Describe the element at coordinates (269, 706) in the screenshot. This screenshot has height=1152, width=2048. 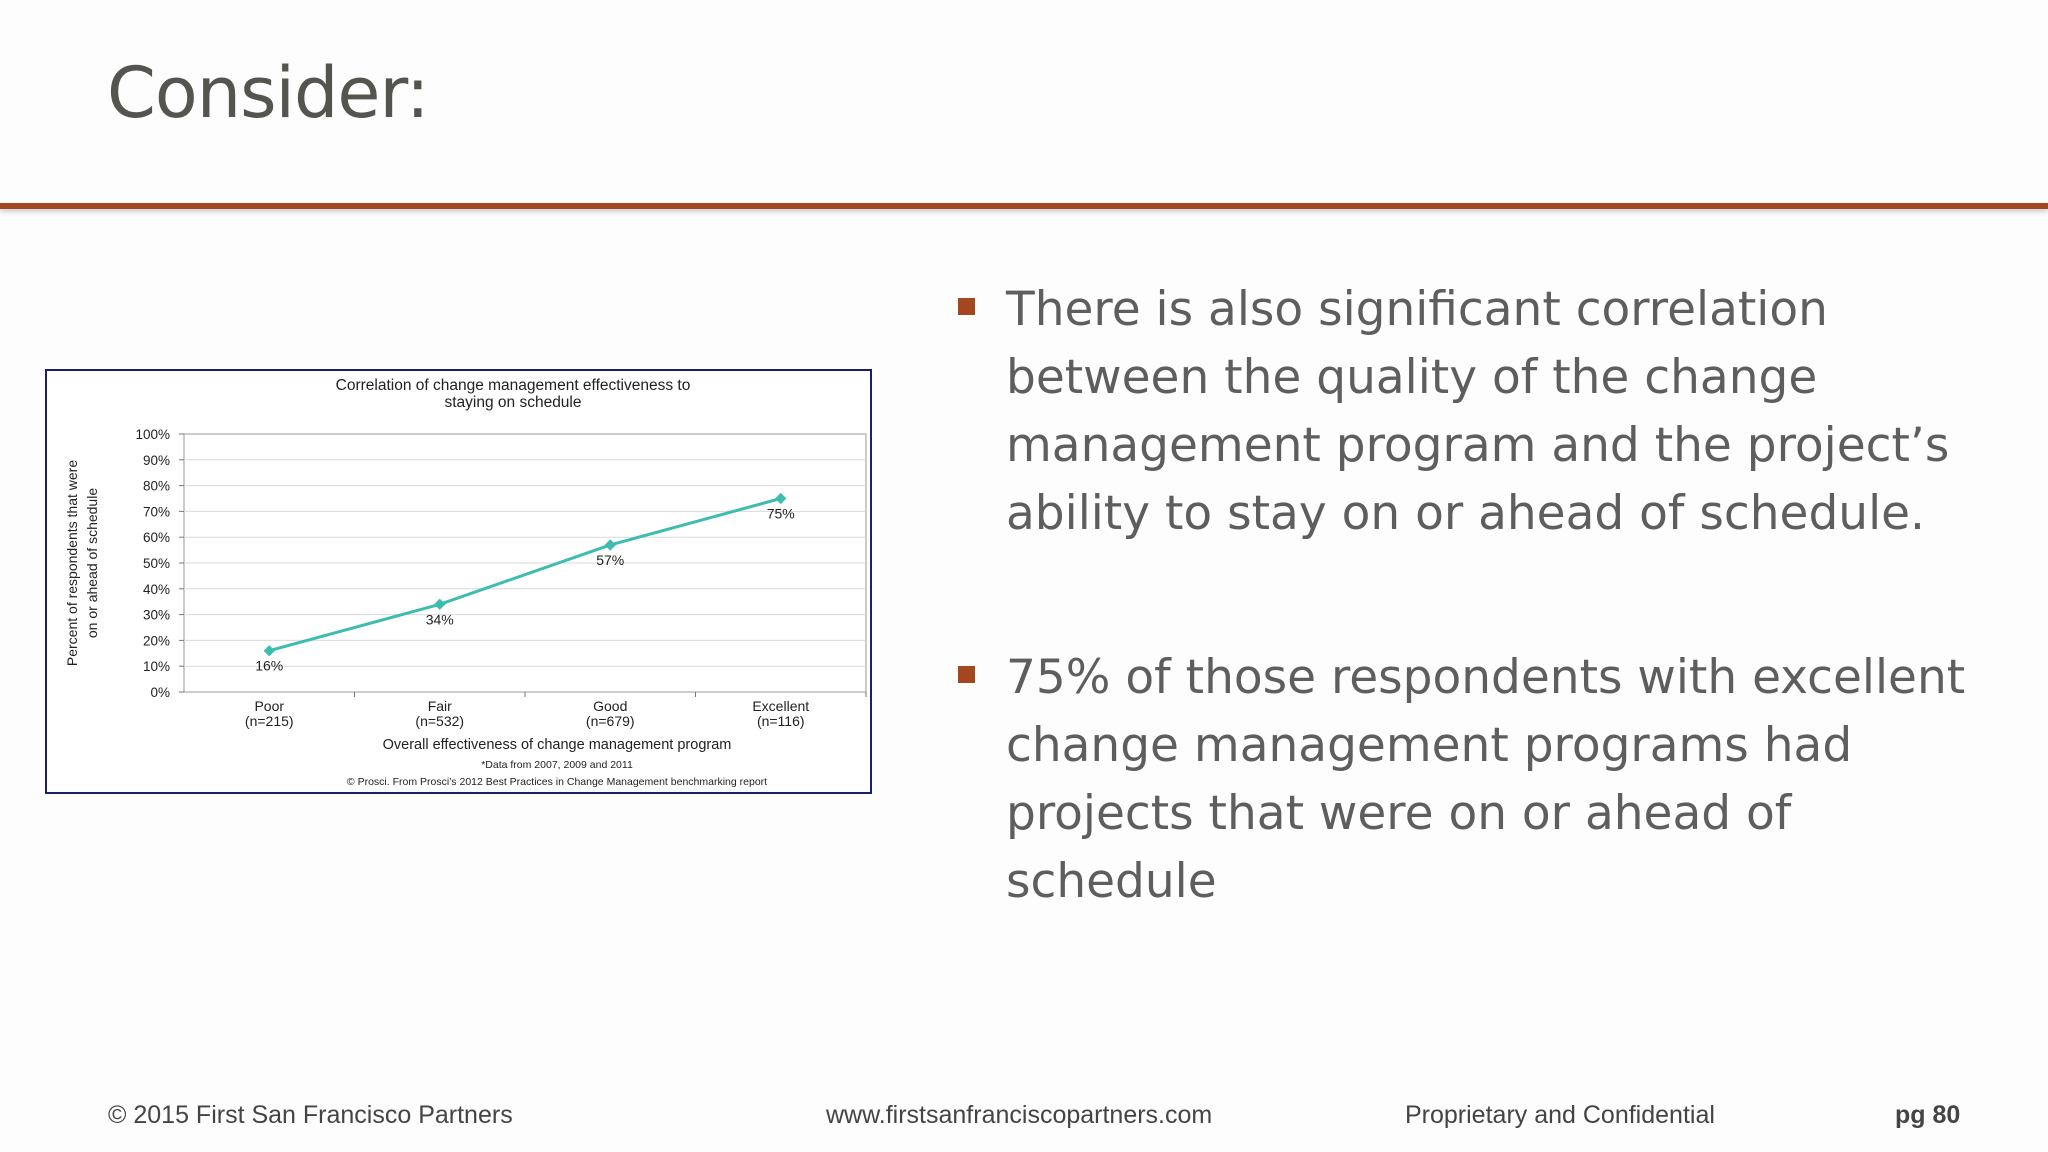
I see `x-tick-label: Poor` at that location.